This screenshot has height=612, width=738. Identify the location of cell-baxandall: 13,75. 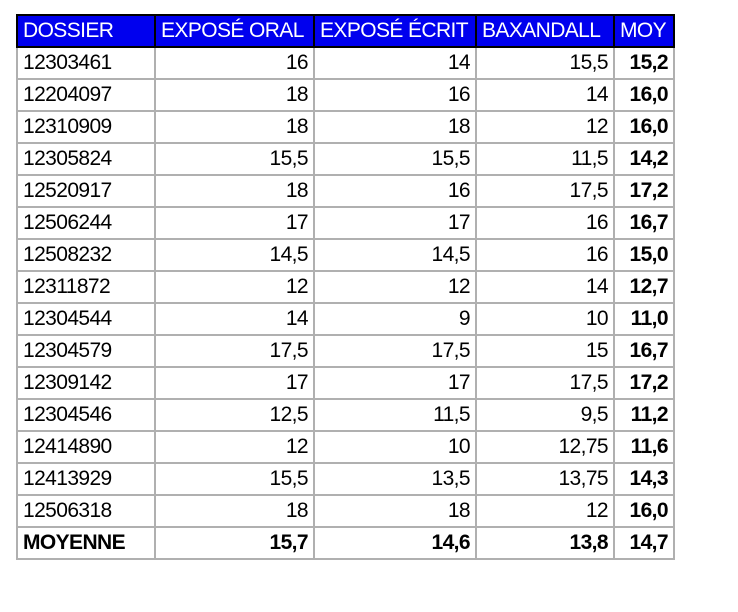
(545, 479).